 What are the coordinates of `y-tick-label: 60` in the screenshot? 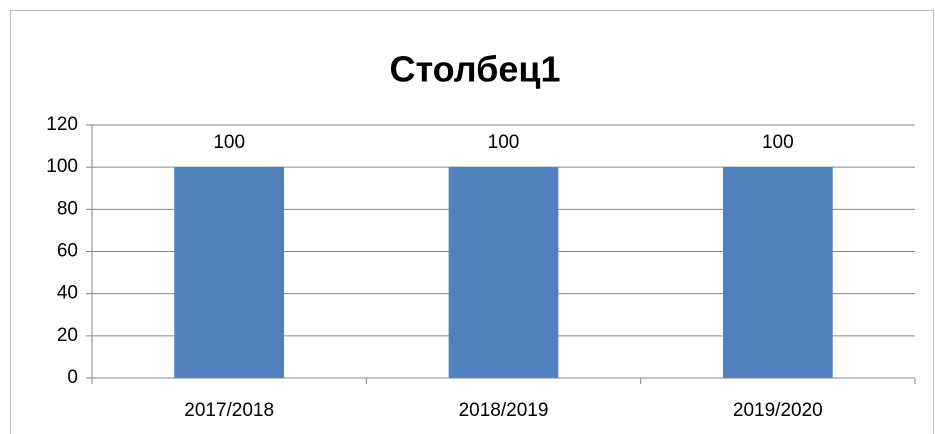 It's located at (67, 251).